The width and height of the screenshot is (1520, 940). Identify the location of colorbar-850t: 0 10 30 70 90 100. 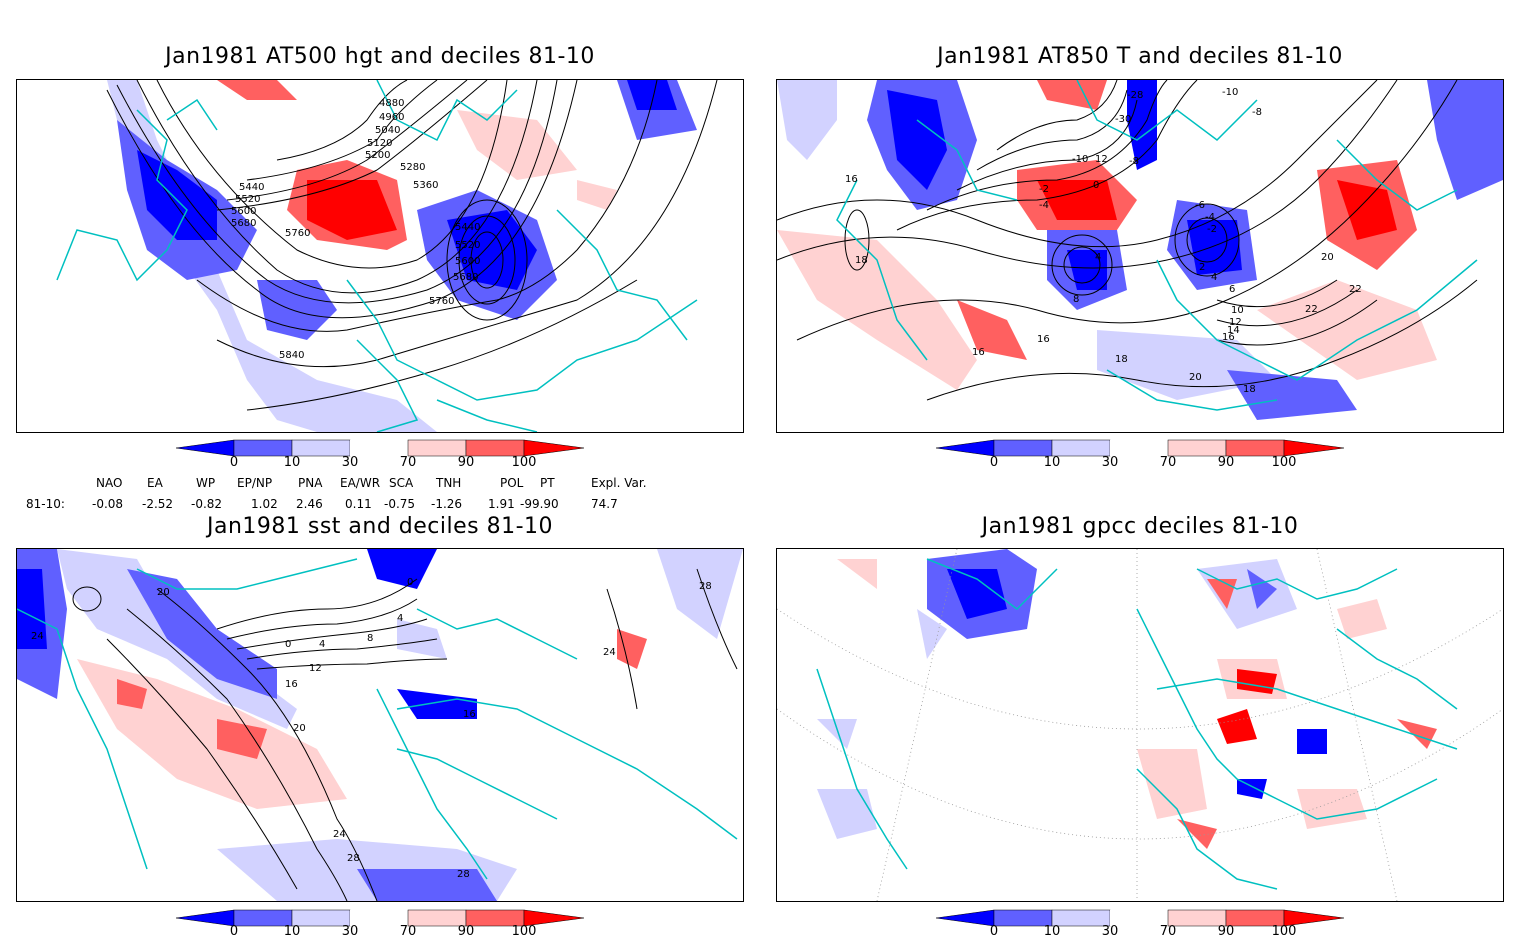
(1140, 456).